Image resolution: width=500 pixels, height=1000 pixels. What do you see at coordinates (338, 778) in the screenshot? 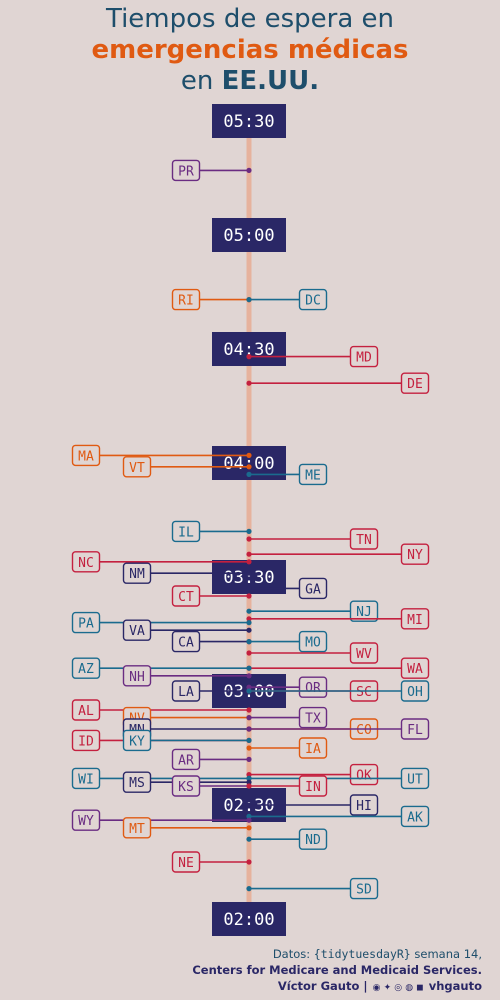
I see `state-marker-ut: UT` at bounding box center [338, 778].